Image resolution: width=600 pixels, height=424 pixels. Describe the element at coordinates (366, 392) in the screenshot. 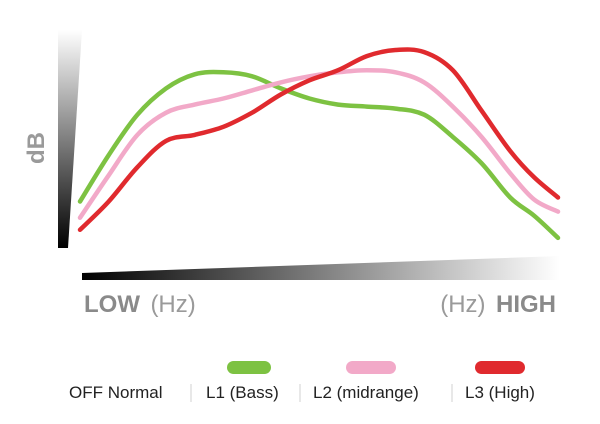

I see `legend-label-l2: L2 (midrange)` at that location.